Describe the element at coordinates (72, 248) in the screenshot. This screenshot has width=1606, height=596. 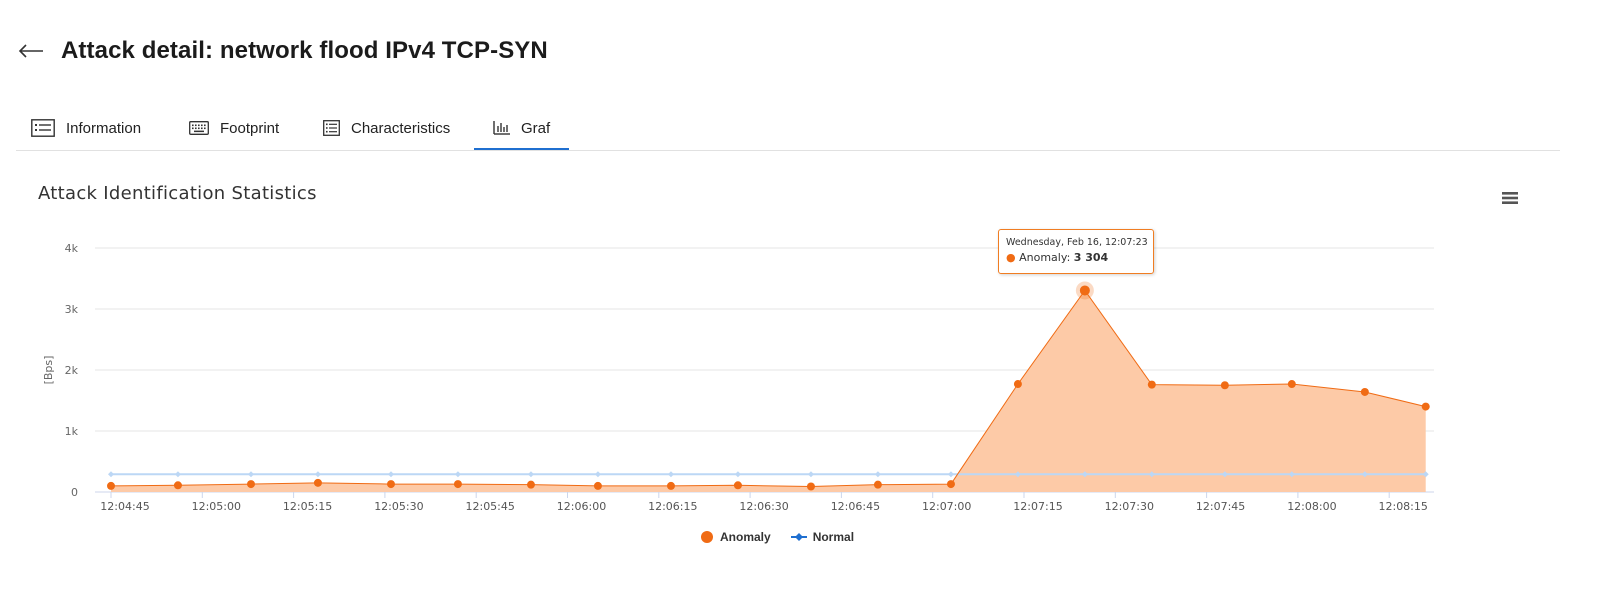
I see `y-tick-label: 4k` at that location.